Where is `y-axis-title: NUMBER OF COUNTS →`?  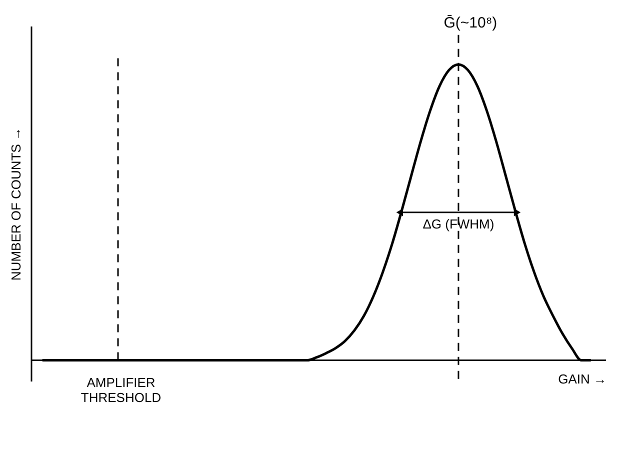
y-axis-title: NUMBER OF COUNTS → is located at coordinates (16, 204).